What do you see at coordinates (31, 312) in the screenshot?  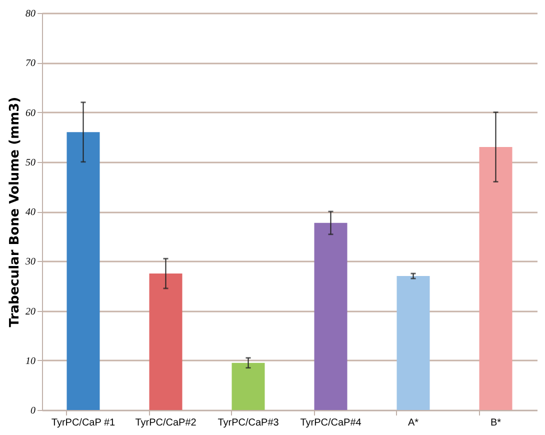 I see `y-tick-label: 20` at bounding box center [31, 312].